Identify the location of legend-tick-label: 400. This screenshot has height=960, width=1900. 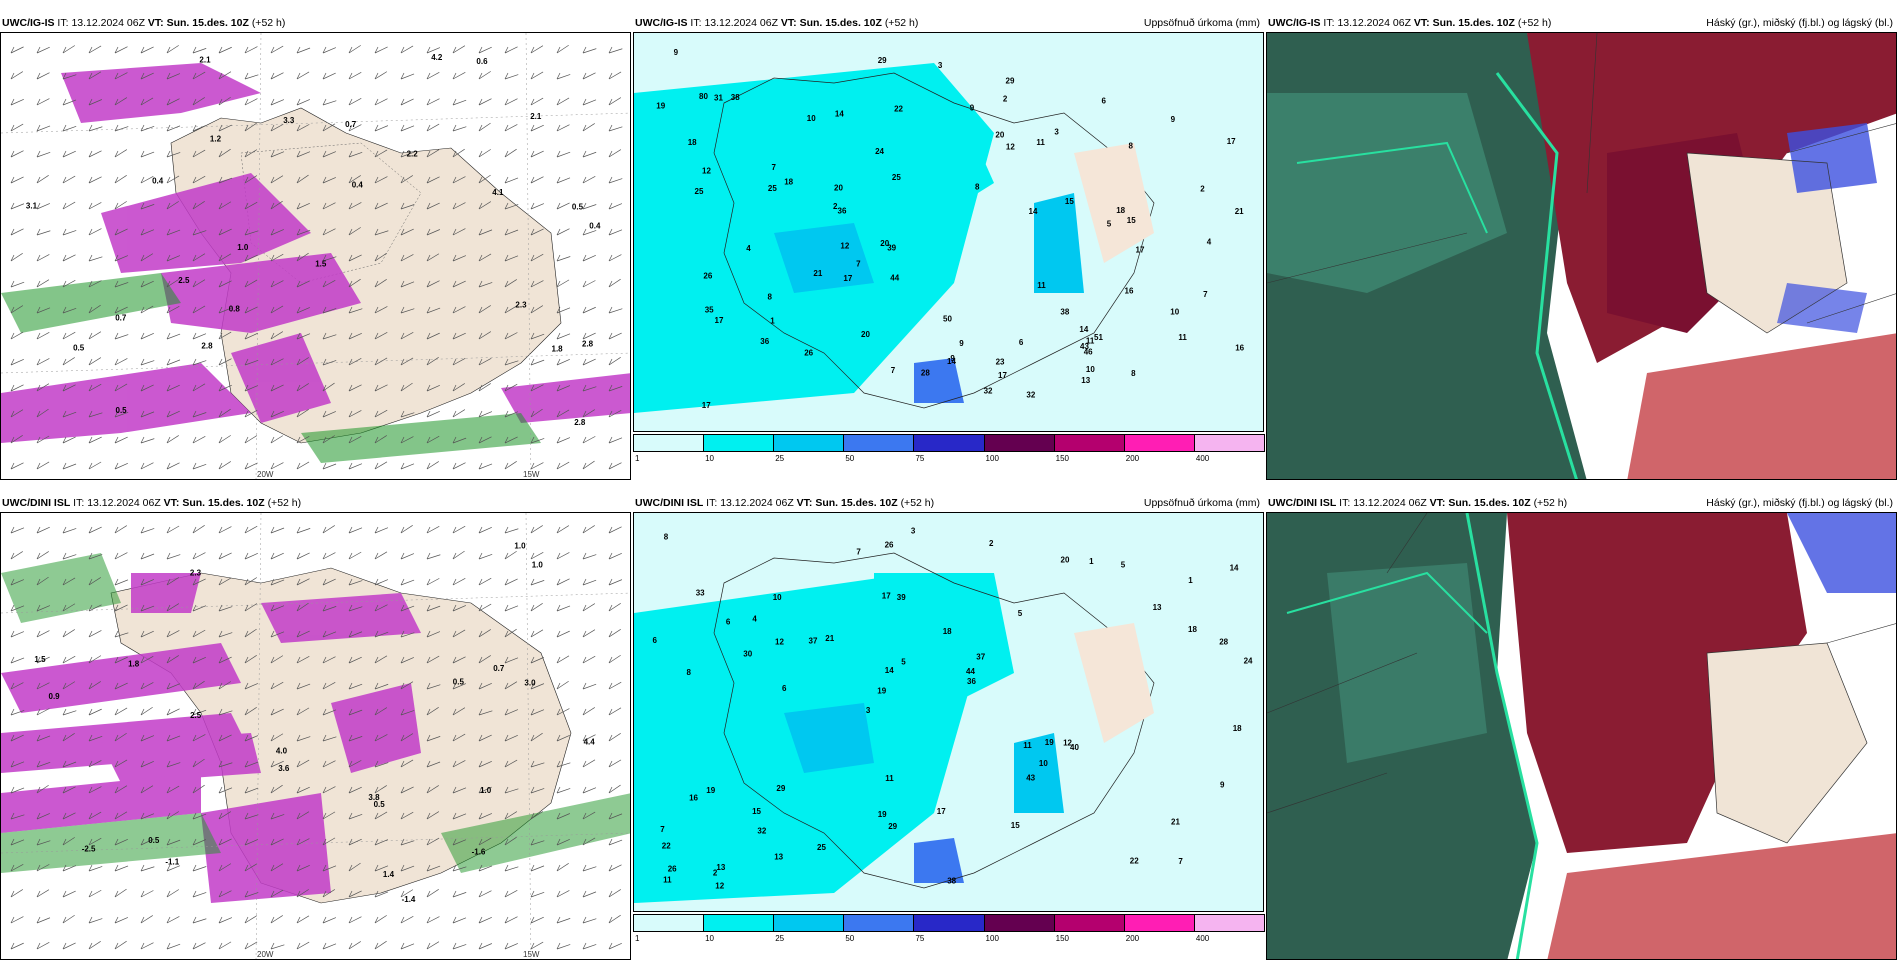
(1202, 458).